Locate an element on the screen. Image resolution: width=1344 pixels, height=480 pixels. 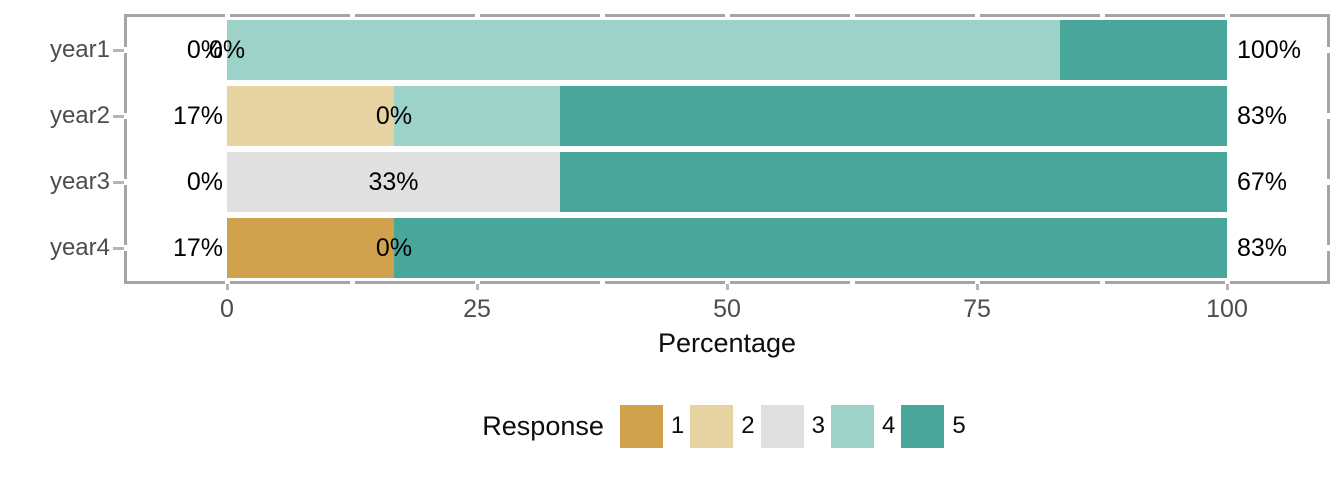
legend-item-label: 3 is located at coordinates (818, 425).